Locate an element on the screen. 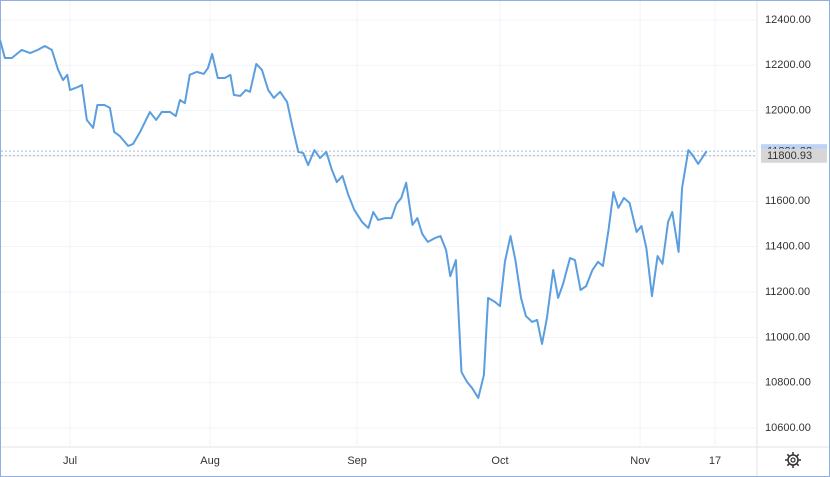  price-label-box is located at coordinates (794, 155).